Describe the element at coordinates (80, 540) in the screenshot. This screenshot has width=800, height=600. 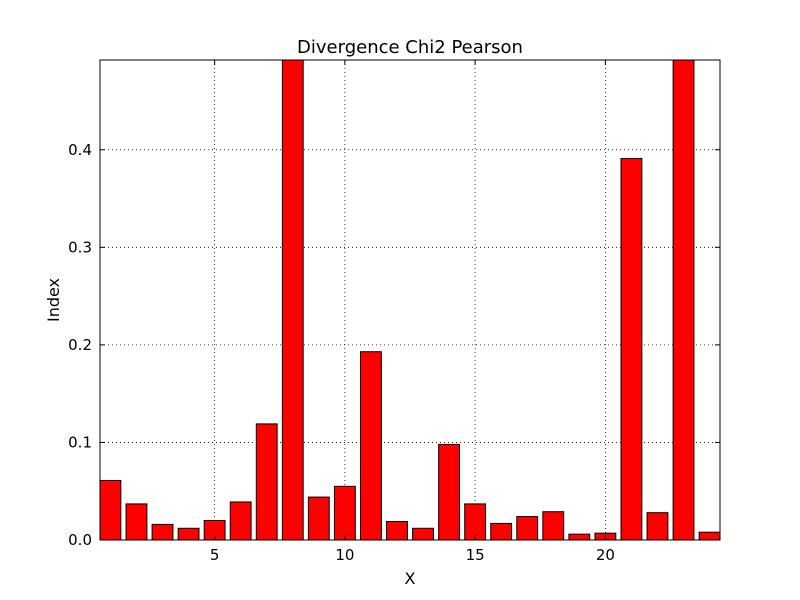
I see `y-tick-label: 0.0` at that location.